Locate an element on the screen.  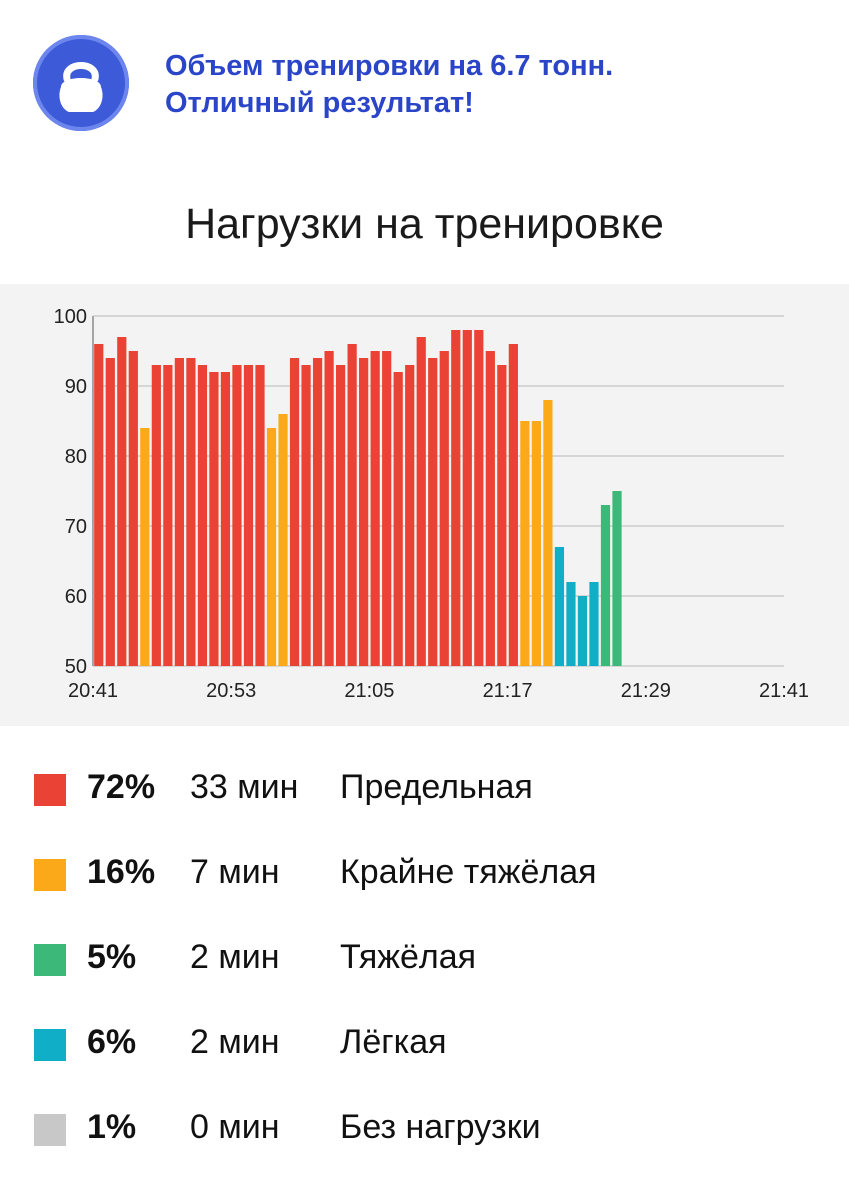
x-tick-label: 21:41 is located at coordinates (784, 691).